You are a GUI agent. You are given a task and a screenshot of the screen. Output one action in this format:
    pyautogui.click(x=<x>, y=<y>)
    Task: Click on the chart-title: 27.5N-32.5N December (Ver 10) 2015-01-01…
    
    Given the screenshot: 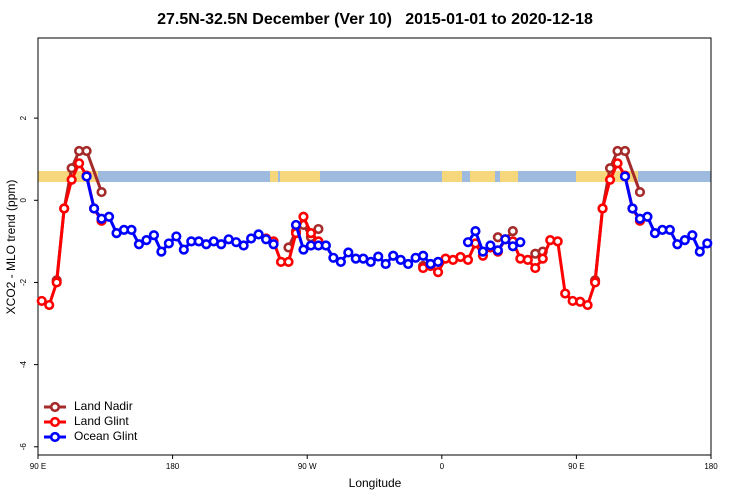 What is the action you would take?
    pyautogui.click(x=375, y=19)
    